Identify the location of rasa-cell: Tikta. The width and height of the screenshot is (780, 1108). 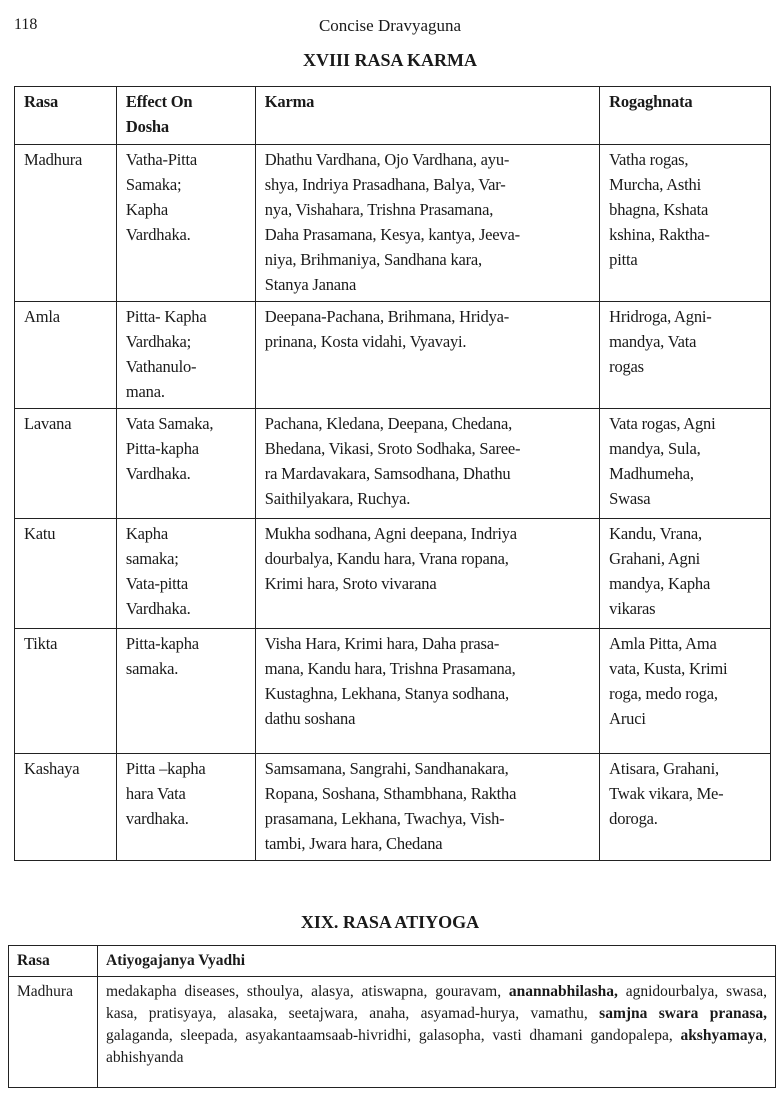
(65, 691).